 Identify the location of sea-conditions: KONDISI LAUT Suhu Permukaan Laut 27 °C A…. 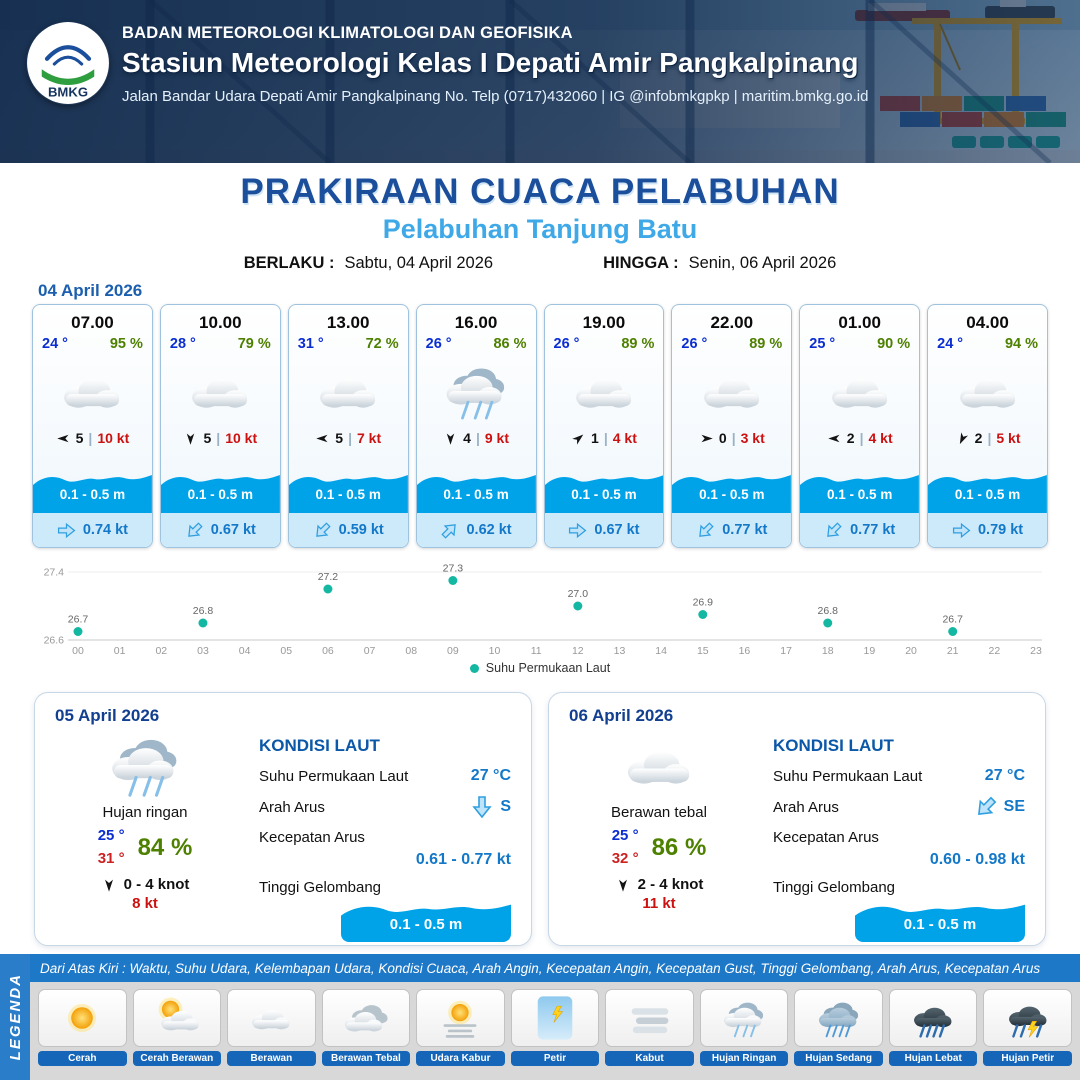
(894, 835).